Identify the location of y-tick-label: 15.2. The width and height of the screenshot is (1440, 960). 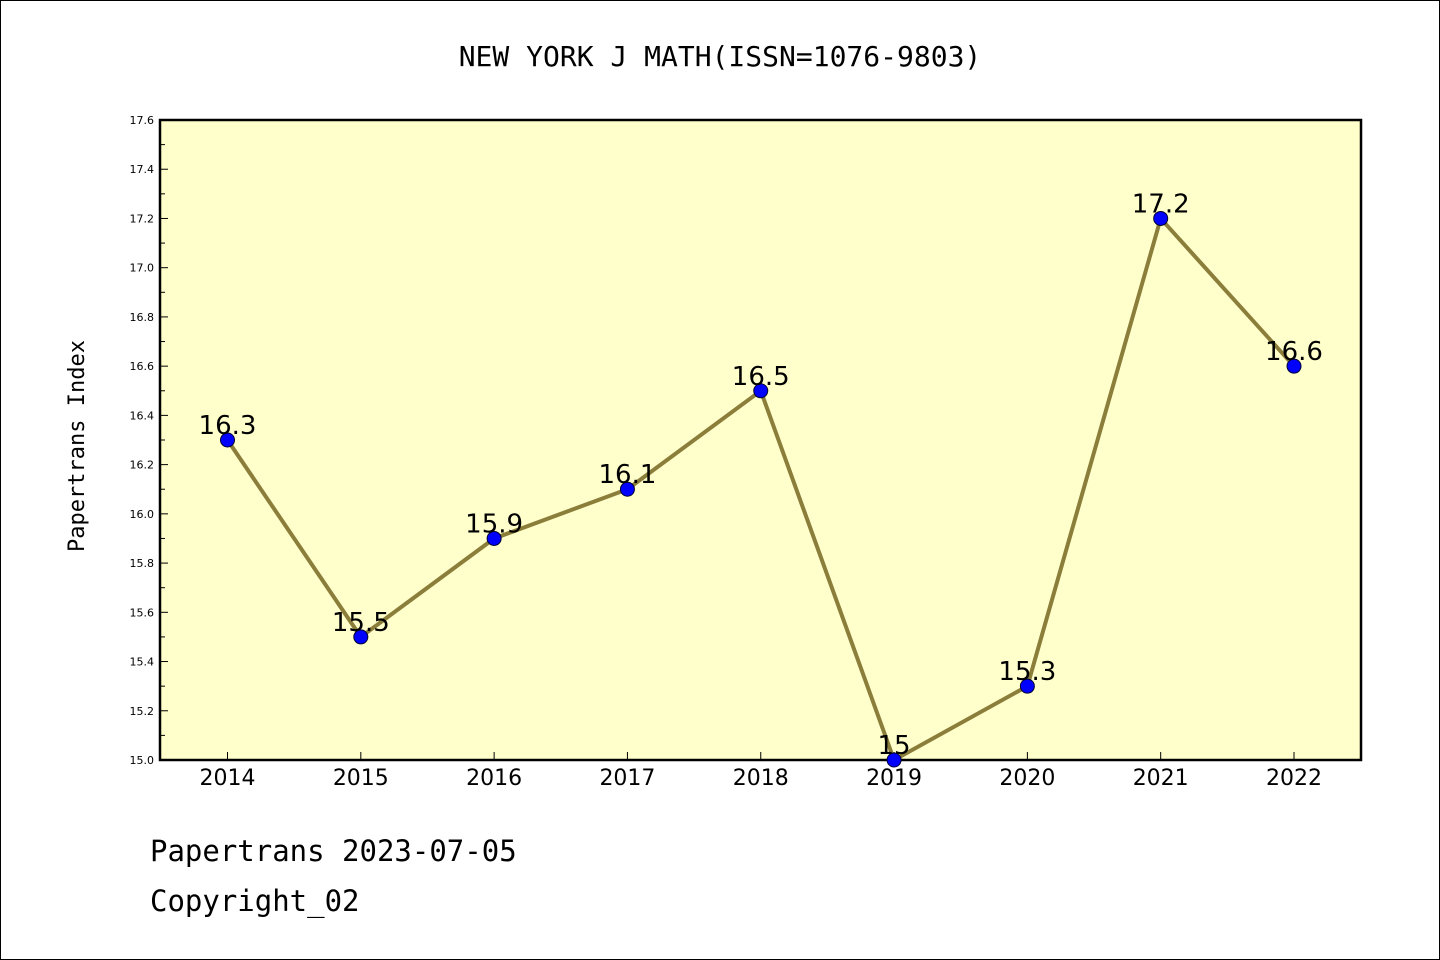
(142, 711).